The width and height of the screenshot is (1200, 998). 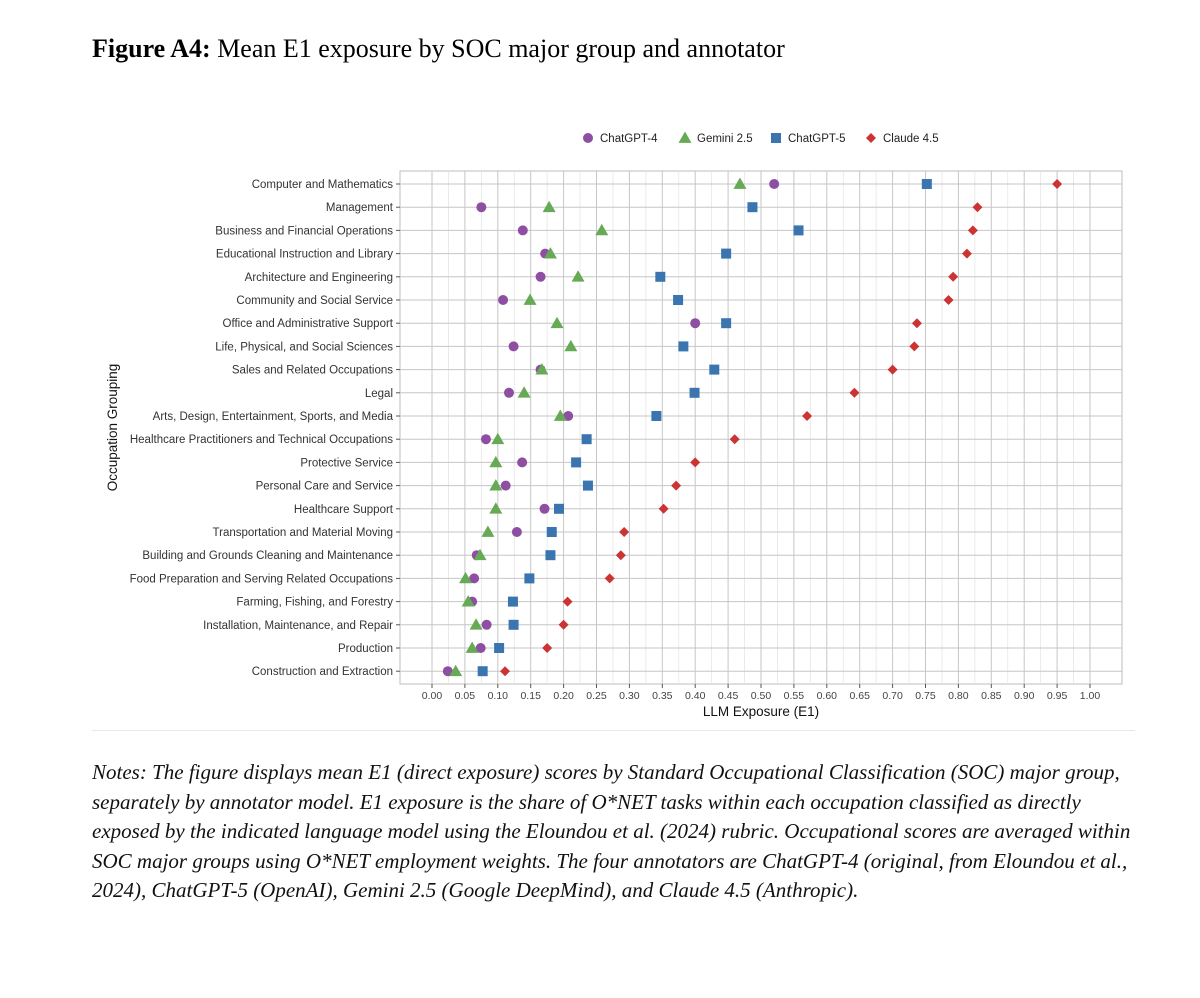 I want to click on divider, so click(x=613, y=730).